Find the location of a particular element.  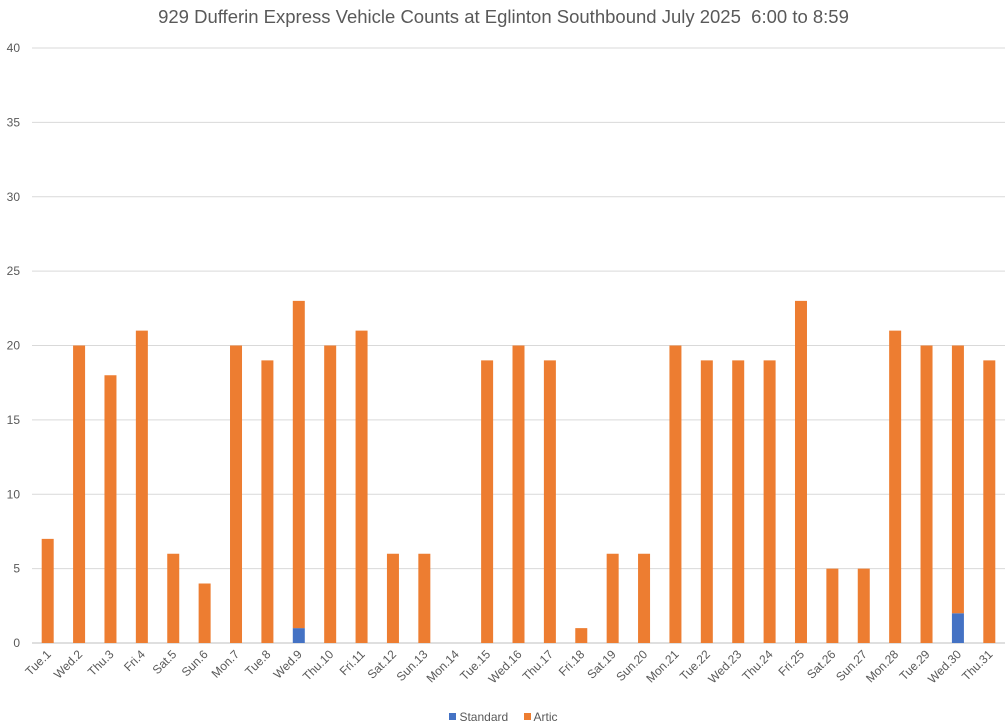

x-tick-label: Mon.14 is located at coordinates (443, 666).